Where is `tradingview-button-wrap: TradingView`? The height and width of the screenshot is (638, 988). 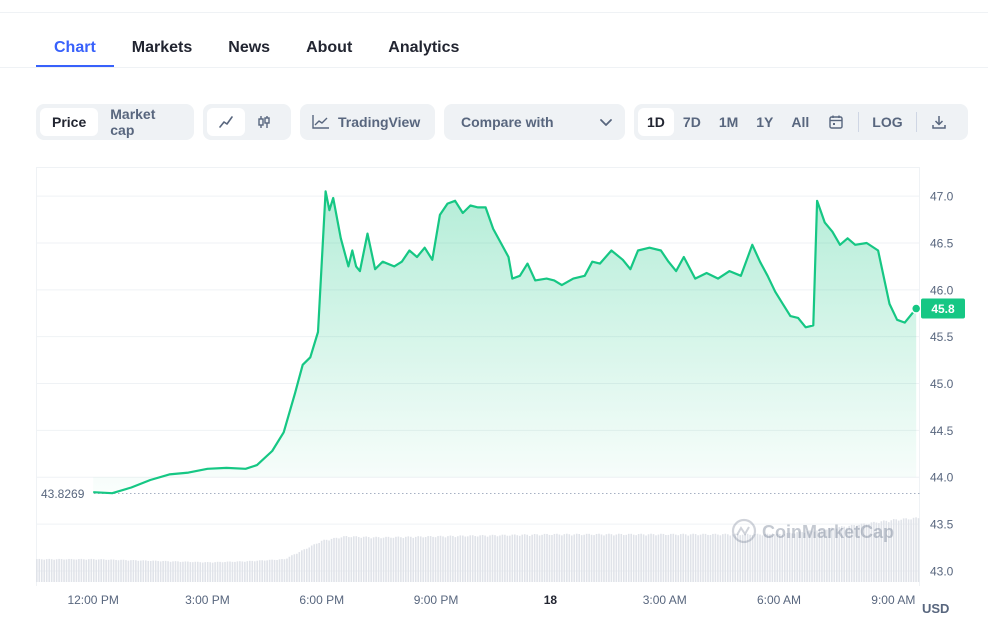
tradingview-button-wrap: TradingView is located at coordinates (367, 122).